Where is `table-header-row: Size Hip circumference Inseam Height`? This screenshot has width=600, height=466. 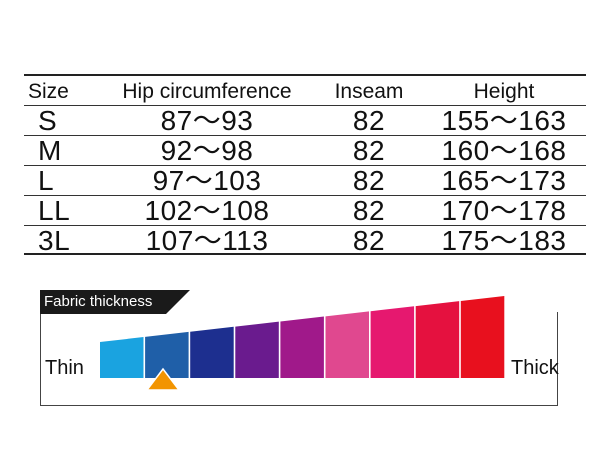
table-header-row: Size Hip circumference Inseam Height is located at coordinates (305, 91).